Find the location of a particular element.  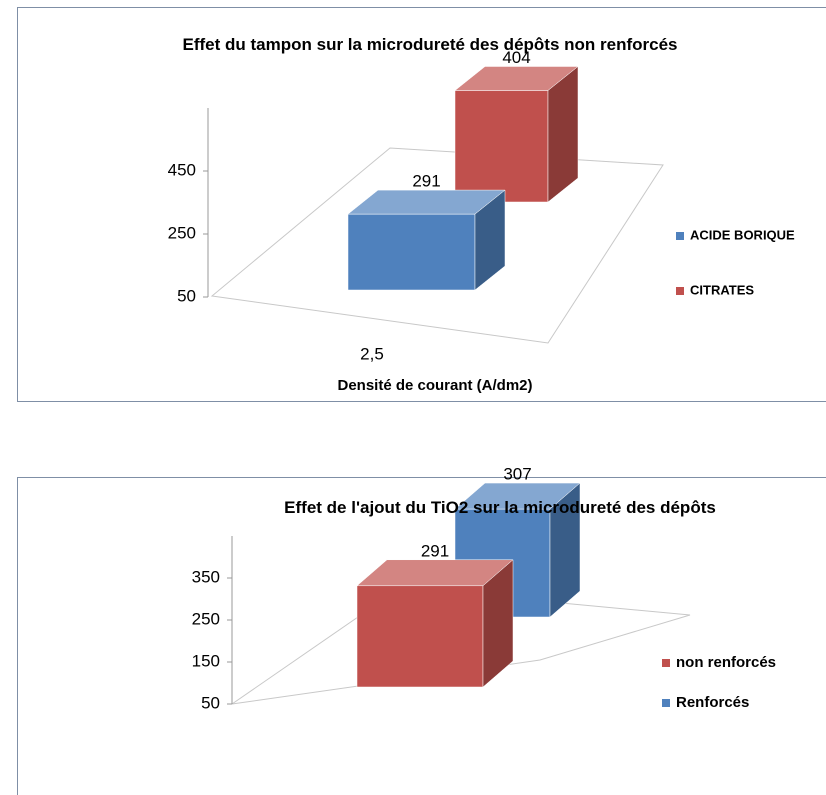

floor is located at coordinates (437, 245).